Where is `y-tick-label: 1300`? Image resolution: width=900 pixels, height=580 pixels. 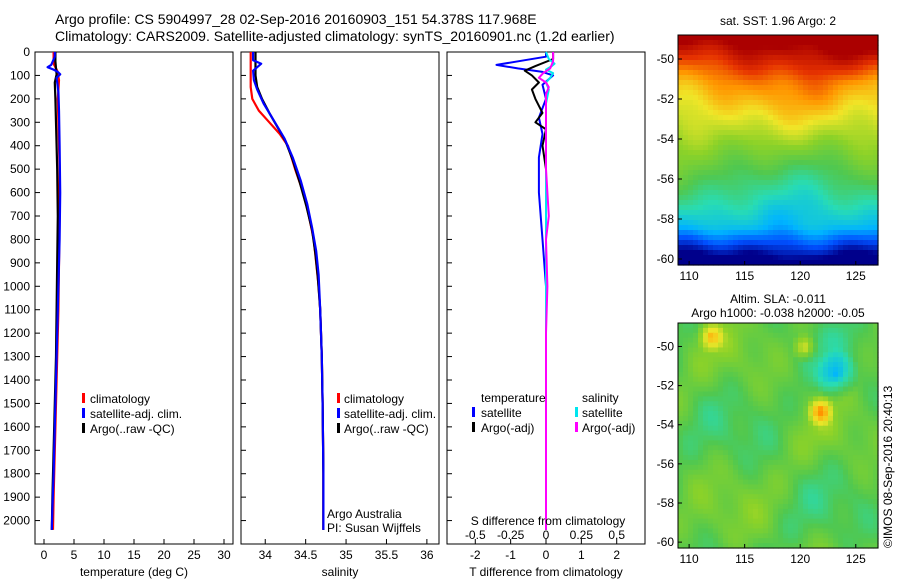
y-tick-label: 1300 is located at coordinates (16, 357).